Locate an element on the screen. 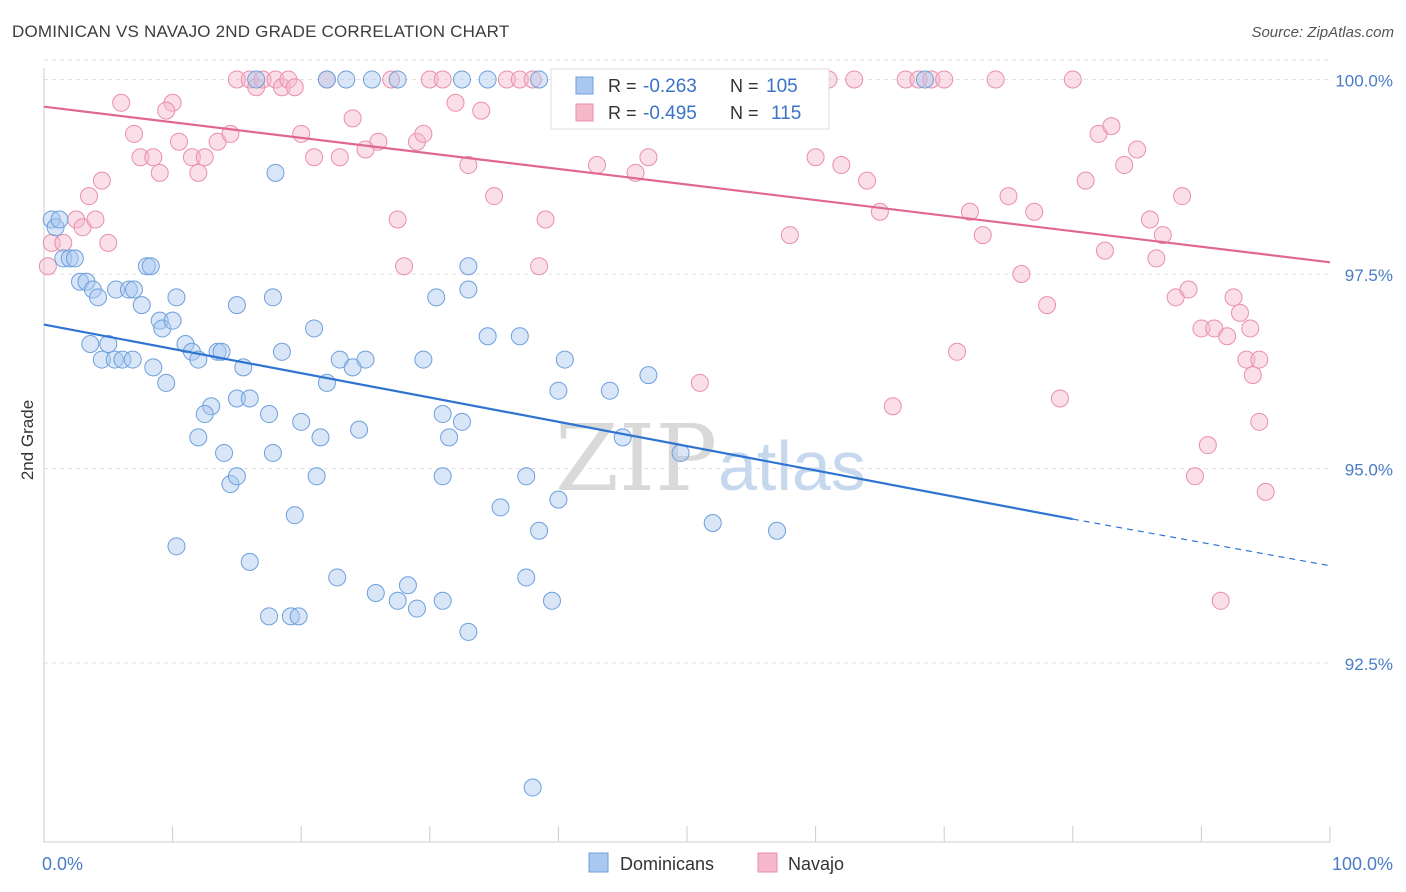  dominicans-trend-extension is located at coordinates (1201, 542).